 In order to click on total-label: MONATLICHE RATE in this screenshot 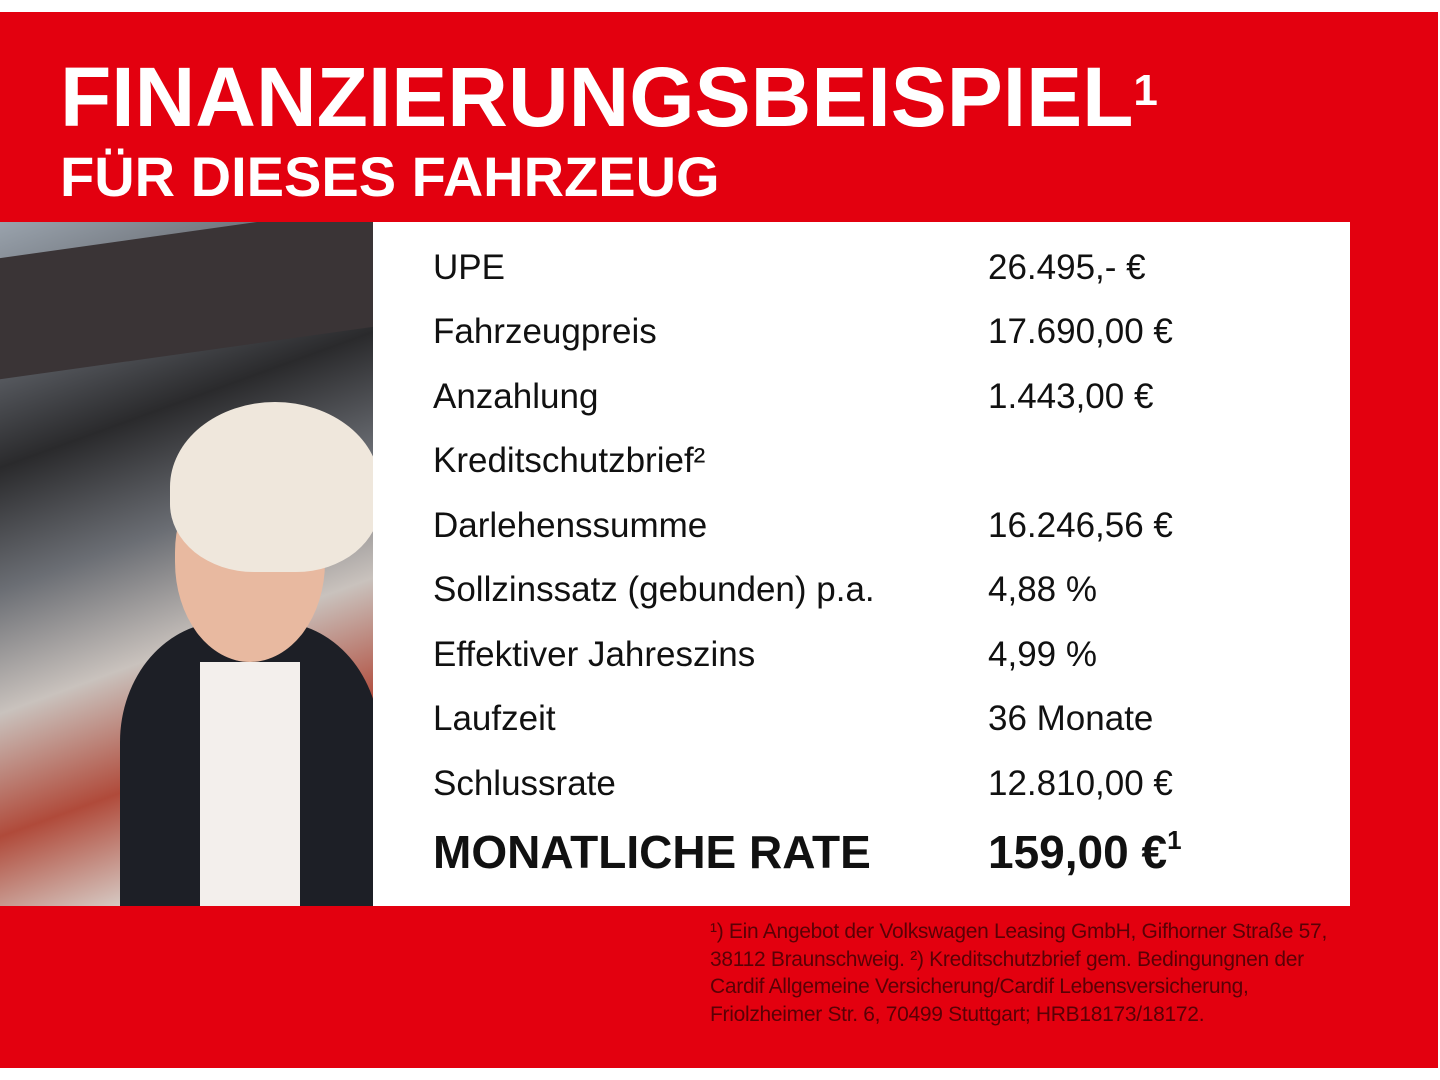, I will do `click(652, 852)`.